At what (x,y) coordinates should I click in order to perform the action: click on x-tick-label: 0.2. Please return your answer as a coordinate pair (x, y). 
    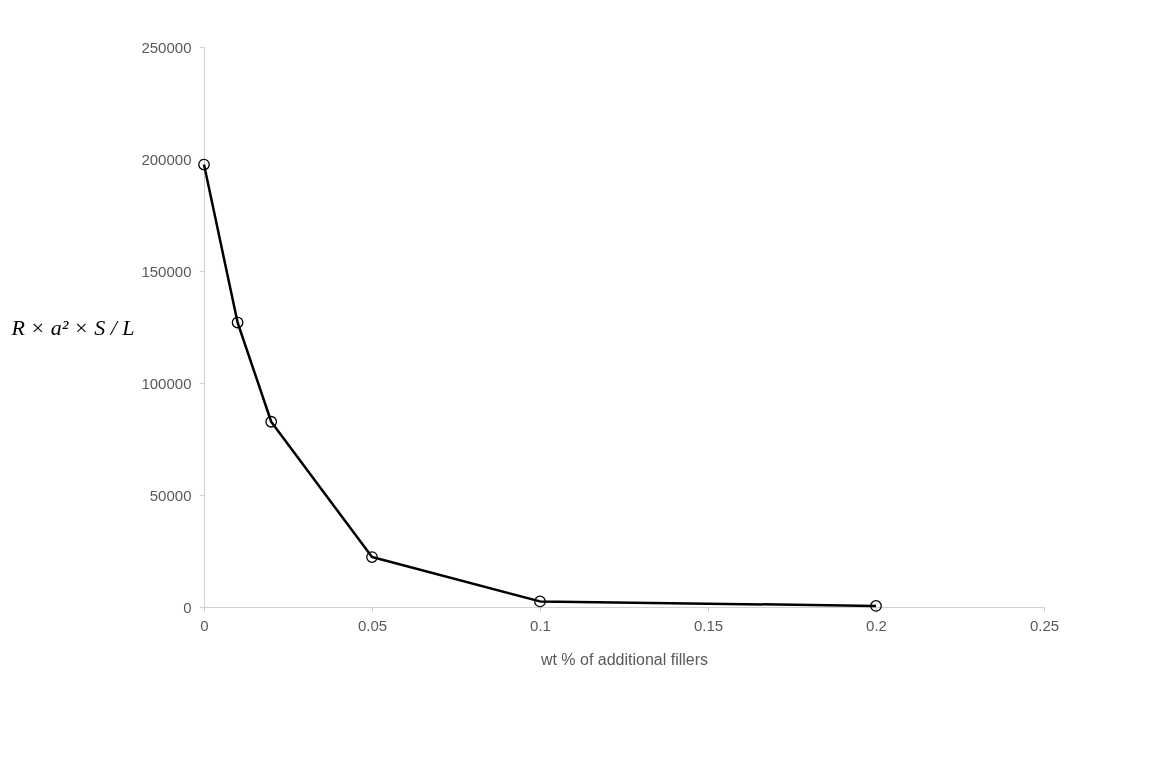
    Looking at the image, I should click on (876, 625).